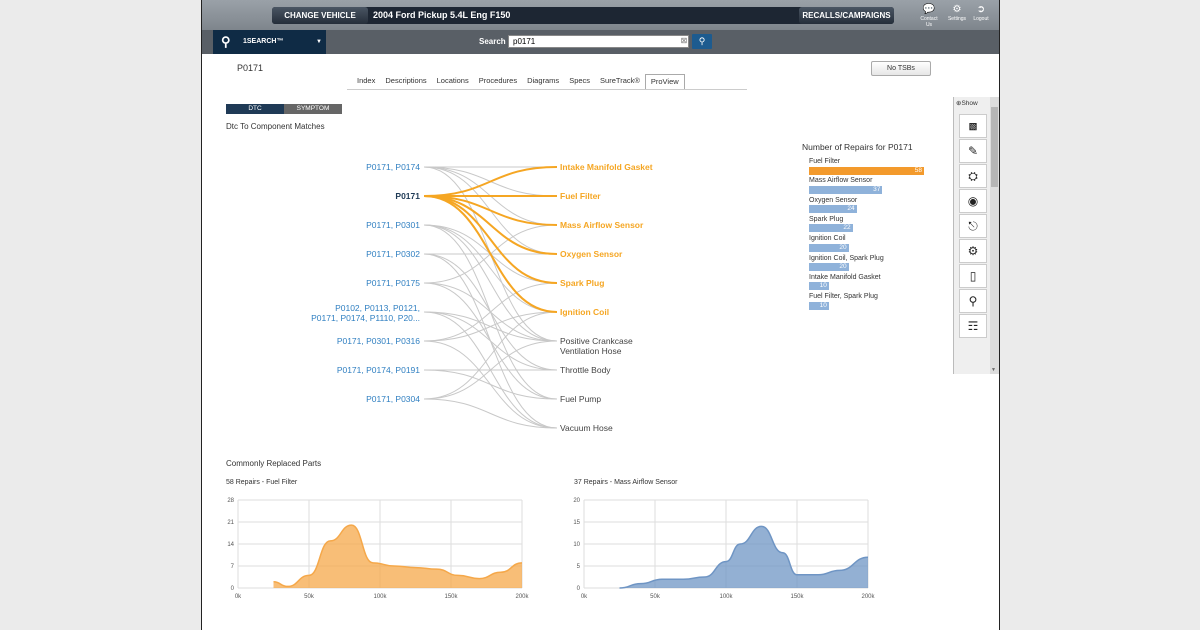 This screenshot has width=1200, height=630. Describe the element at coordinates (596, 346) in the screenshot. I see `sankey-target-label: Positive Crankcase Ventilation Hose` at that location.